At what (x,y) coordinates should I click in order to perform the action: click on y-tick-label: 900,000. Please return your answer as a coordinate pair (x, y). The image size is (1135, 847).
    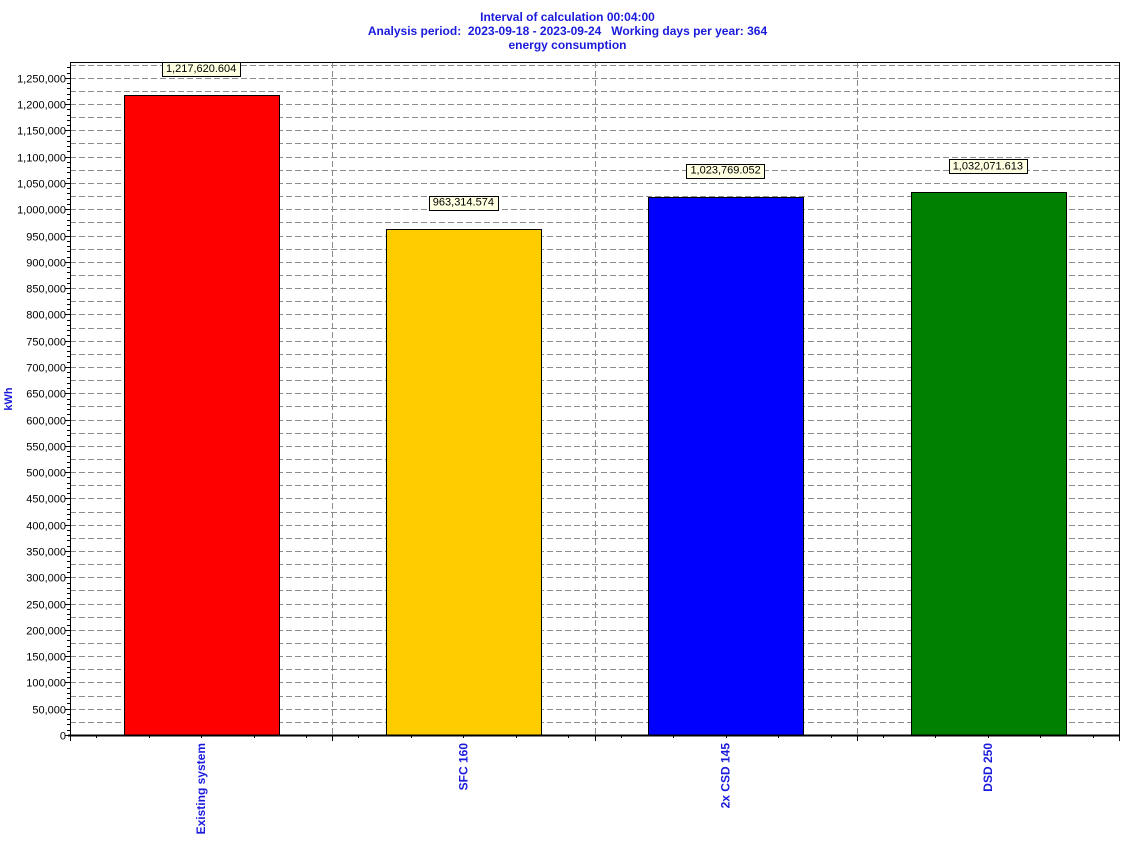
    Looking at the image, I should click on (46, 264).